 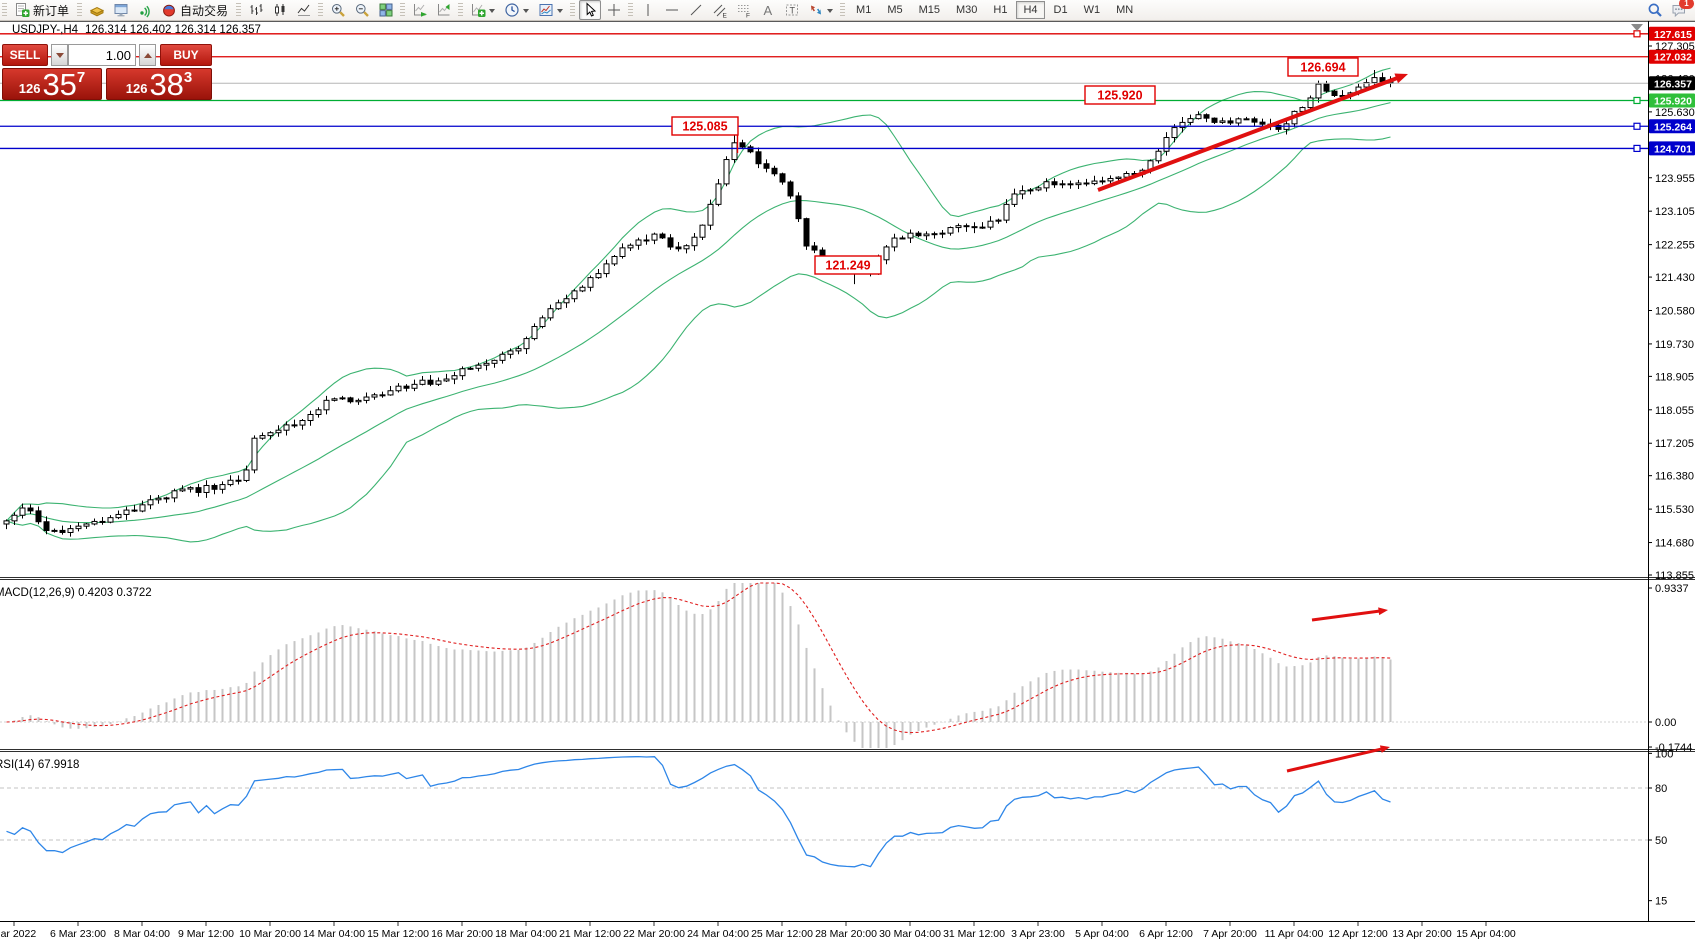 What do you see at coordinates (1672, 33) in the screenshot?
I see `price-label-127.615: 127.615` at bounding box center [1672, 33].